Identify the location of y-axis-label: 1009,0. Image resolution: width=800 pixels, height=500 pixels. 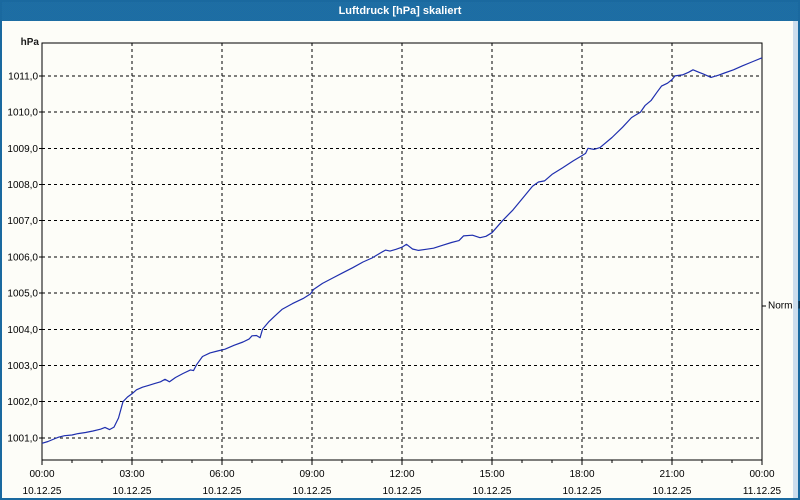
(22, 149).